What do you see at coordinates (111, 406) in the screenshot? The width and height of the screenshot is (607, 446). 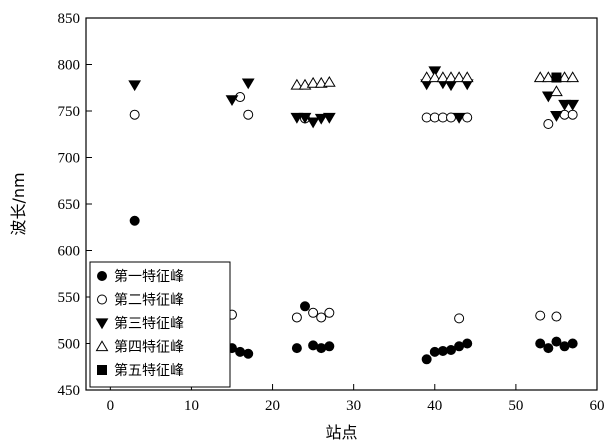 I see `x-tick-label-0: 0` at bounding box center [111, 406].